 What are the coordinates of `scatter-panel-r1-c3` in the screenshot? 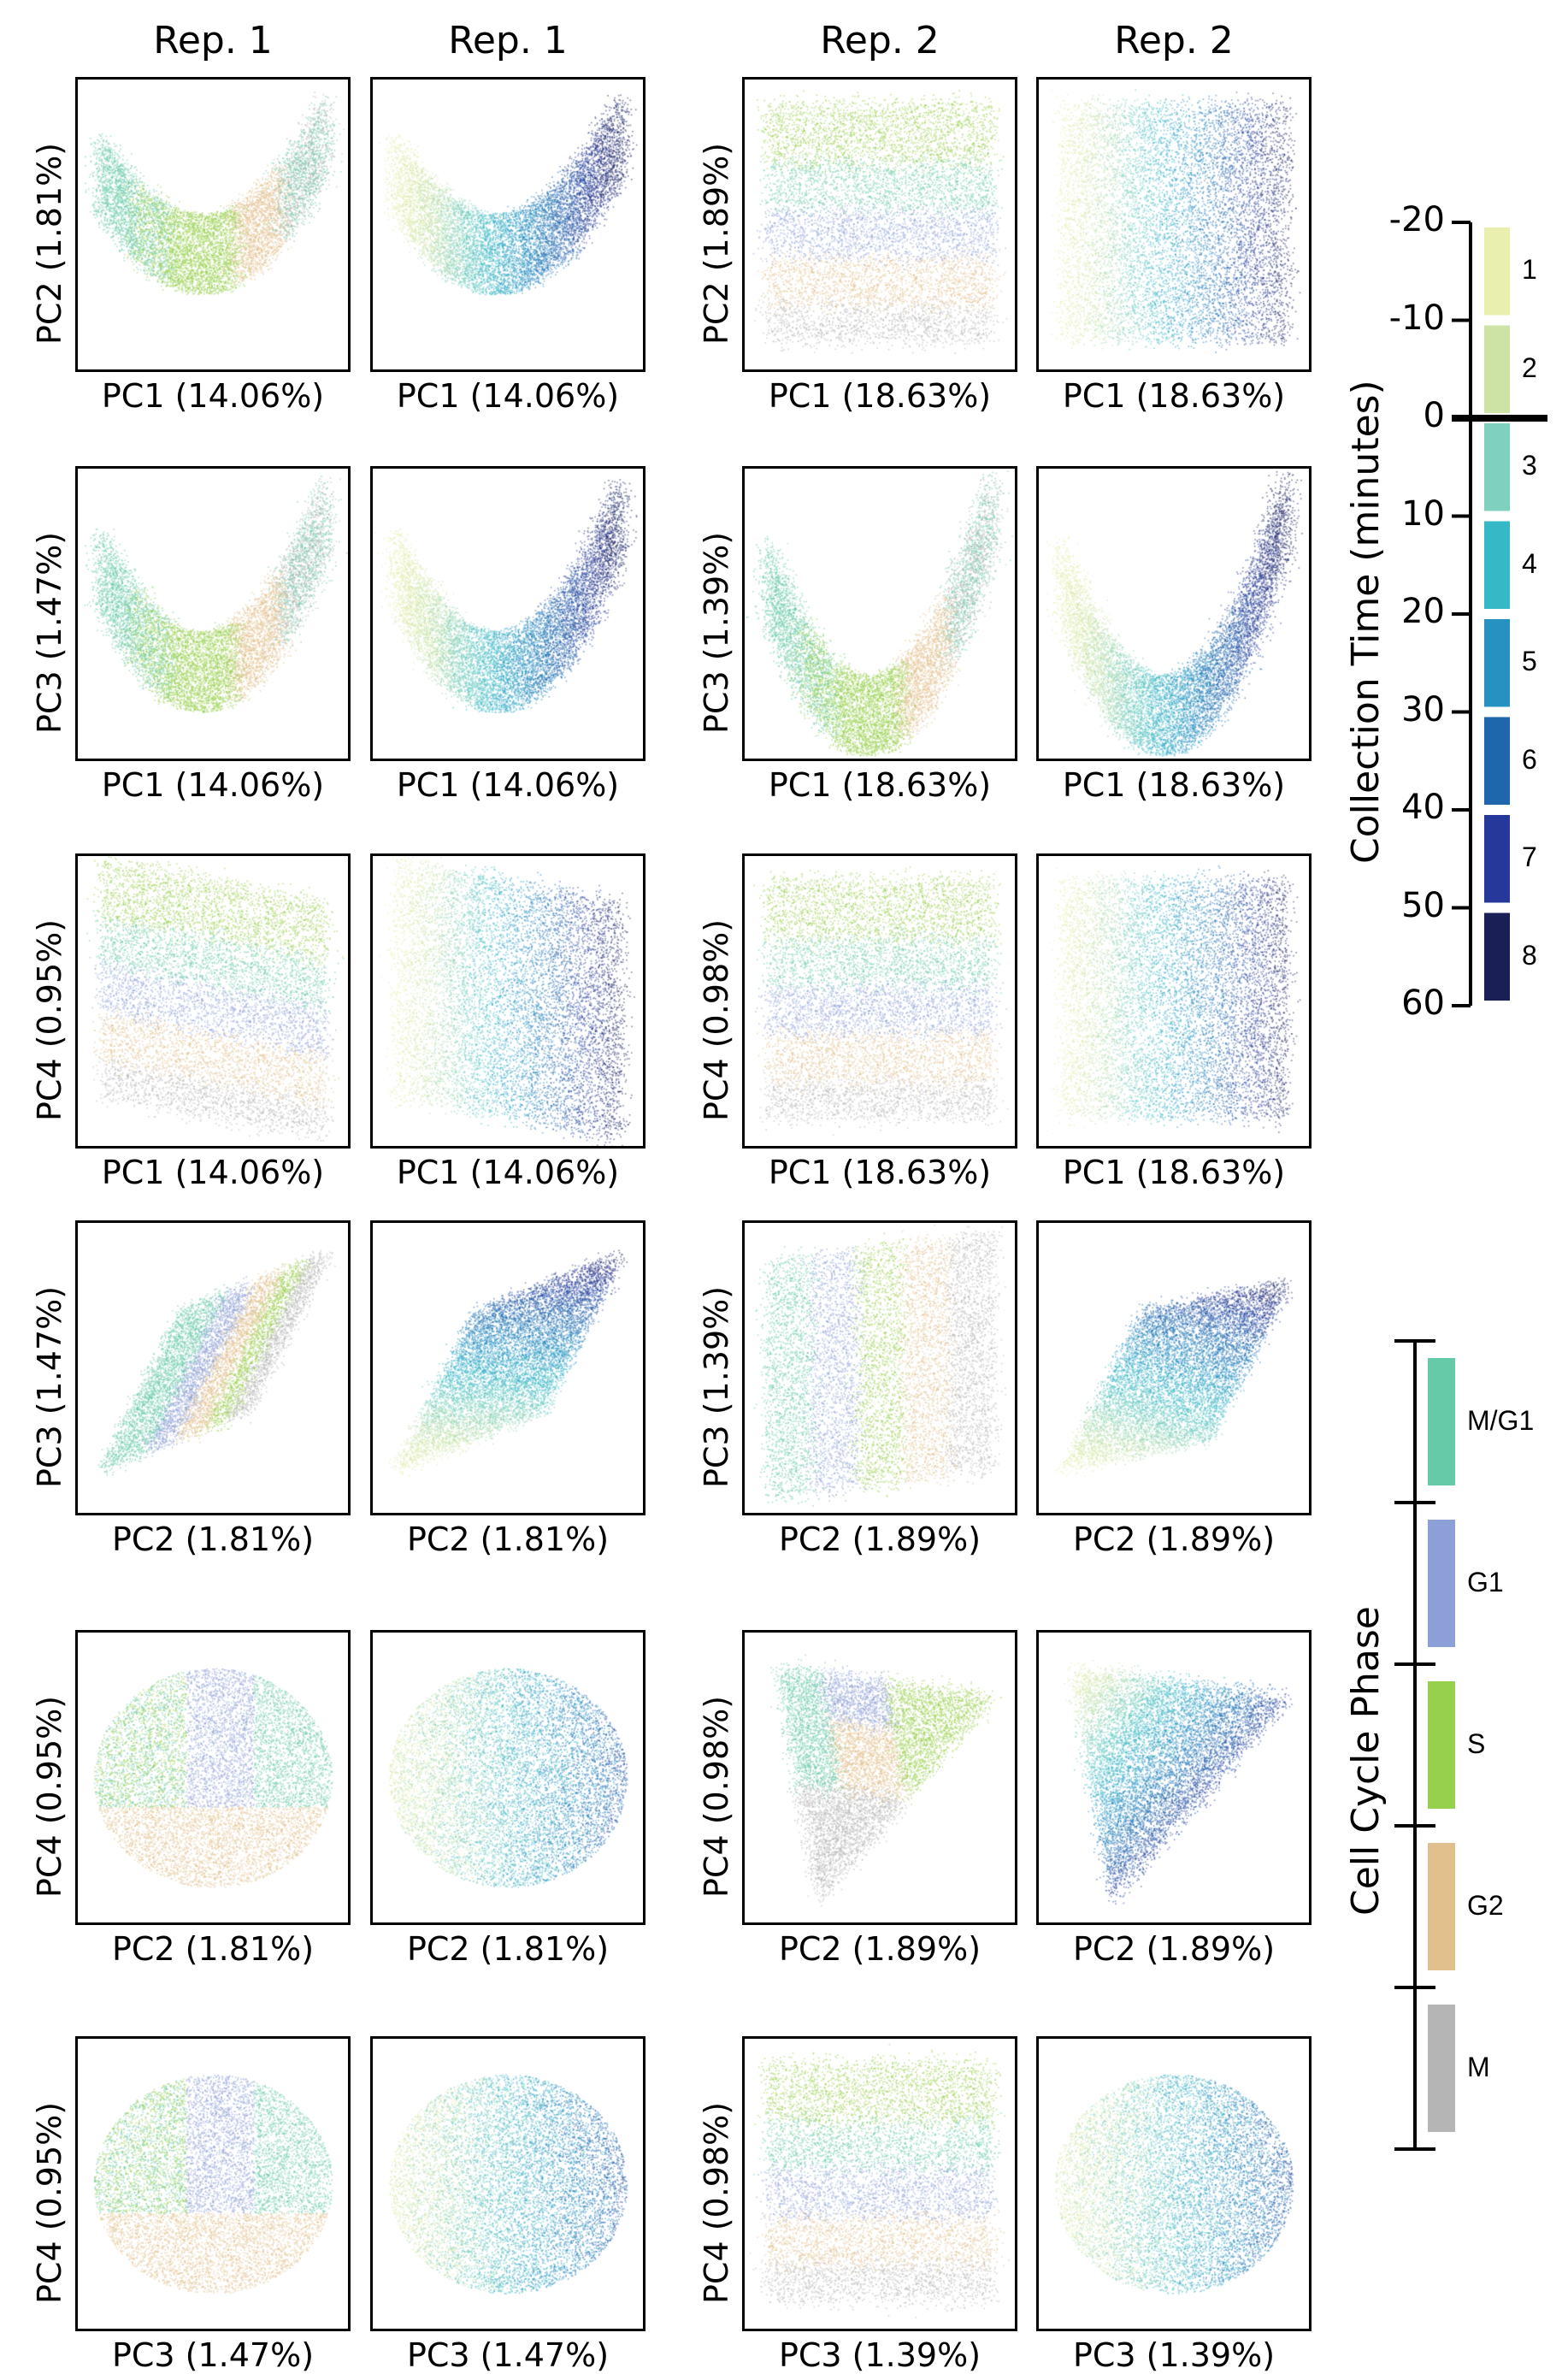 It's located at (879, 224).